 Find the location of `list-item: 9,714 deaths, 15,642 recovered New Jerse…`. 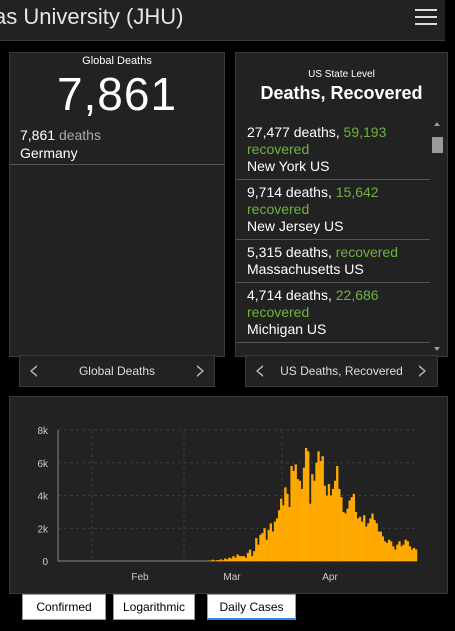

list-item: 9,714 deaths, 15,642 recovered New Jerse… is located at coordinates (333, 210).